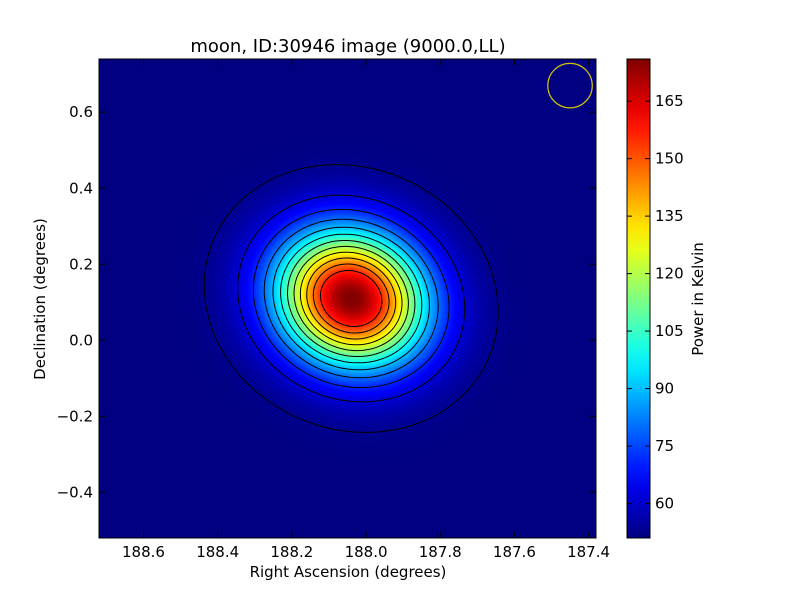 The width and height of the screenshot is (800, 600). I want to click on colorbar-tick-label: 60, so click(664, 504).